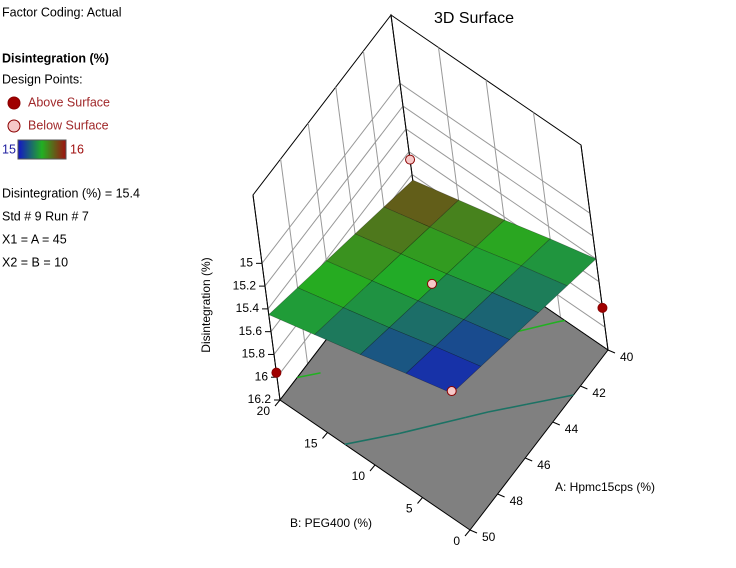 The image size is (736, 568). I want to click on z-tick-label: 15.4, so click(248, 308).